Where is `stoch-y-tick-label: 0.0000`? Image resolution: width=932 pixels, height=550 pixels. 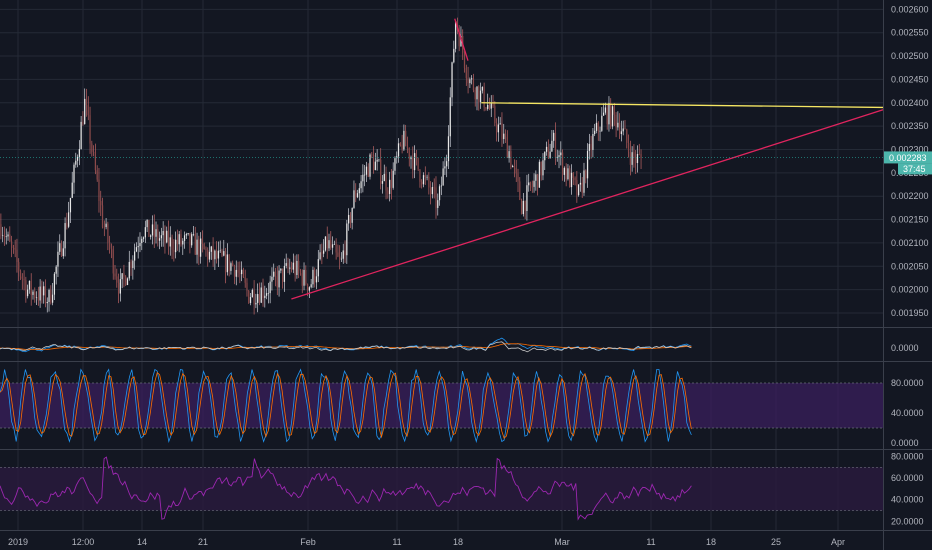
stoch-y-tick-label: 0.0000 is located at coordinates (905, 443).